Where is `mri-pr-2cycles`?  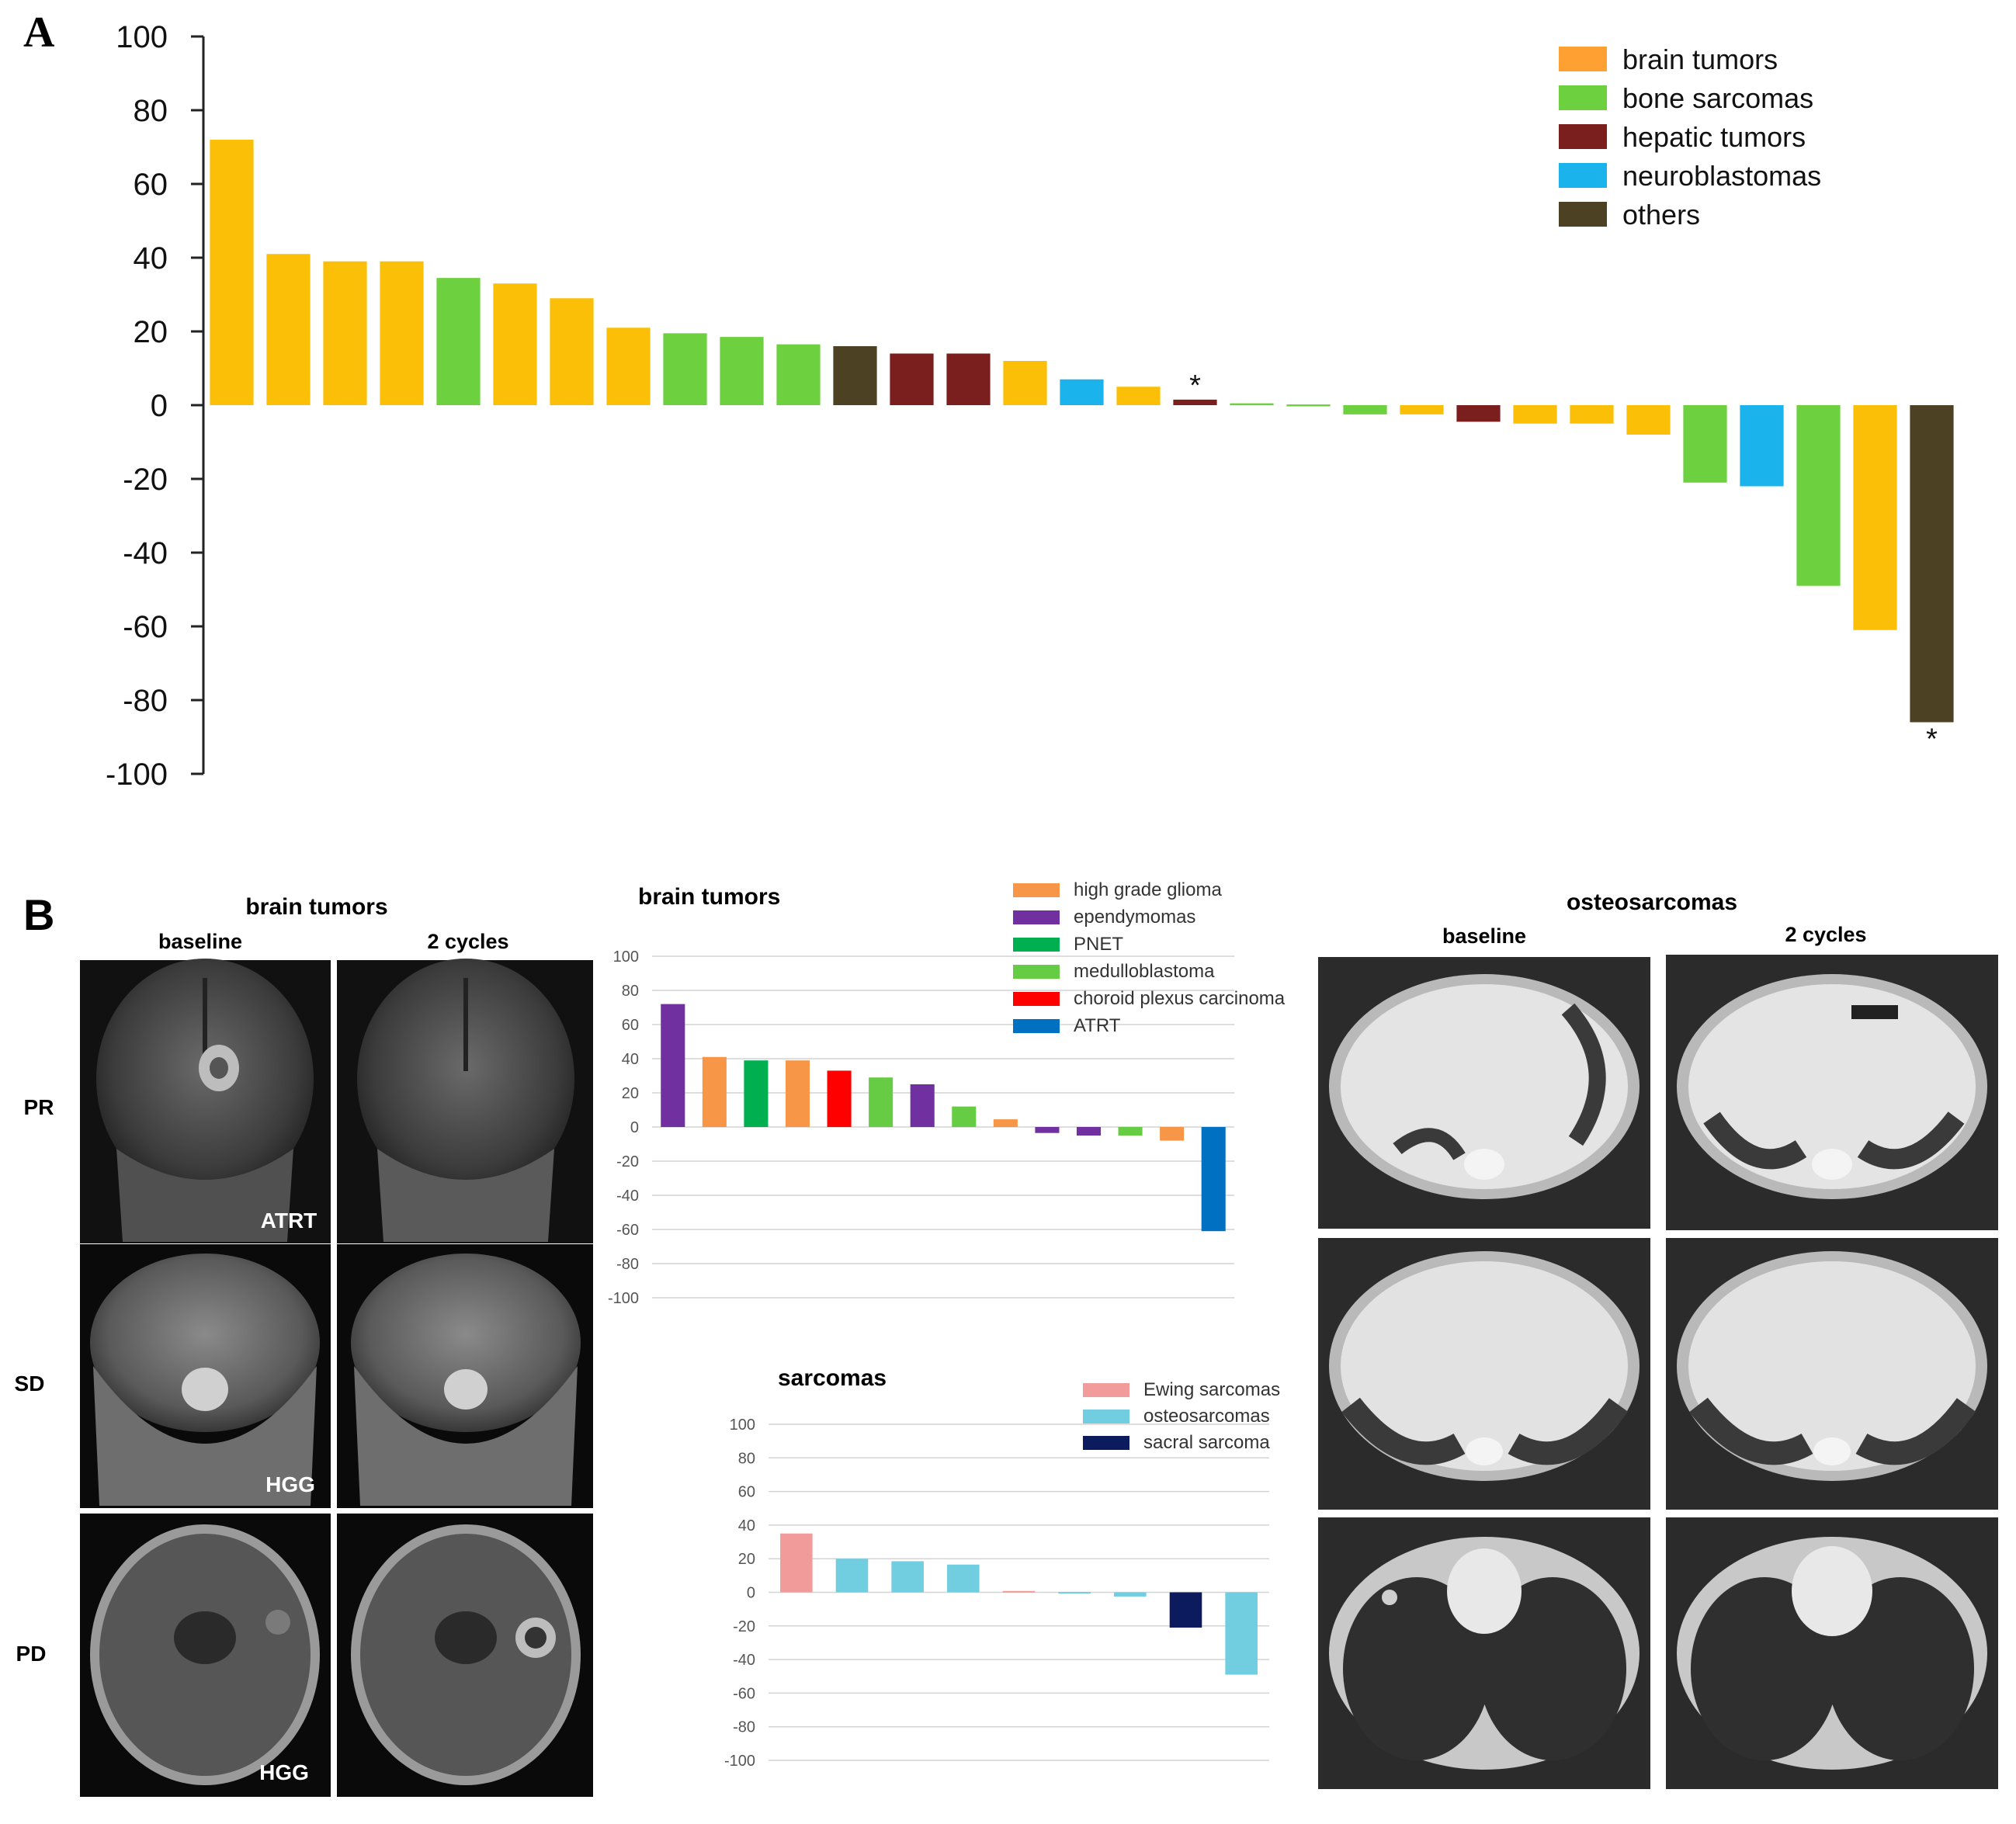
mri-pr-2cycles is located at coordinates (465, 1101).